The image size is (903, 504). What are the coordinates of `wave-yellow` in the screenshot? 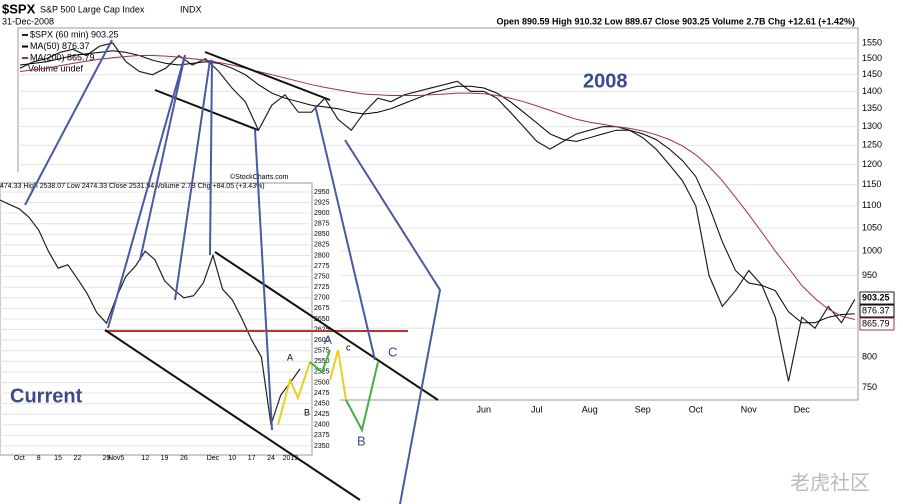 It's located at (312, 387).